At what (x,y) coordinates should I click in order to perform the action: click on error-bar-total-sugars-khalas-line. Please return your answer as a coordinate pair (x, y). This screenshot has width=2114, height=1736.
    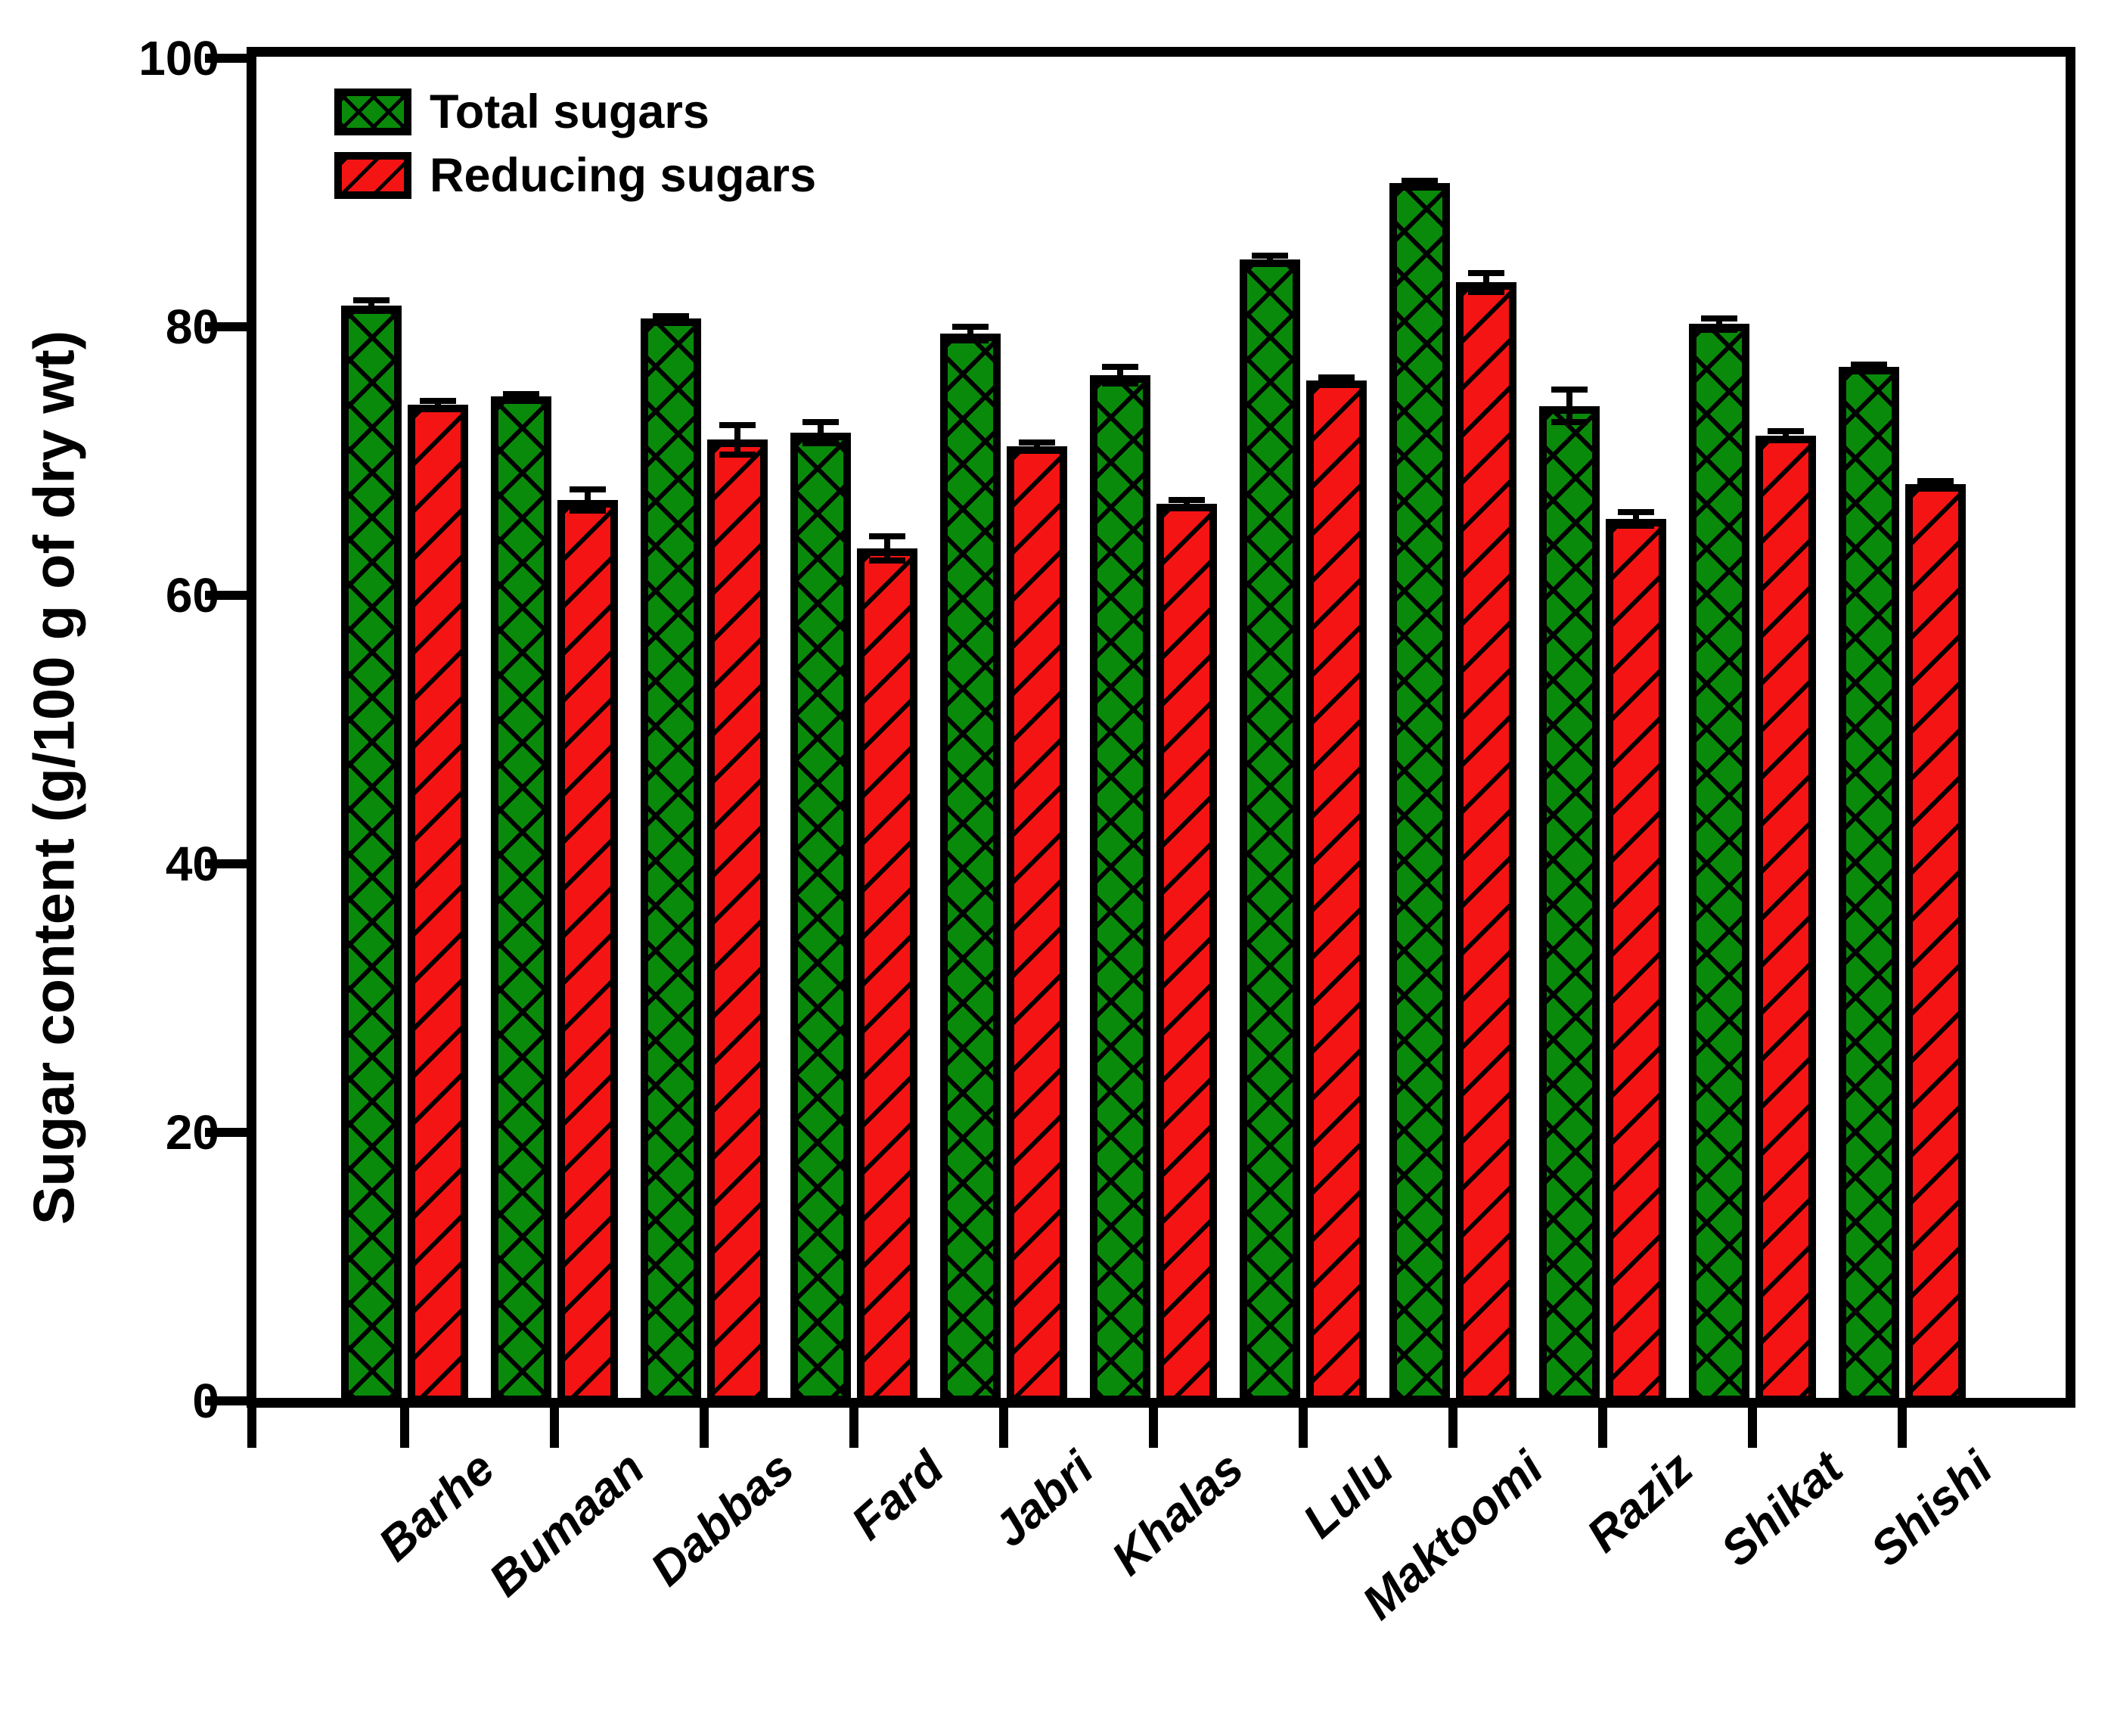
    Looking at the image, I should click on (1120, 375).